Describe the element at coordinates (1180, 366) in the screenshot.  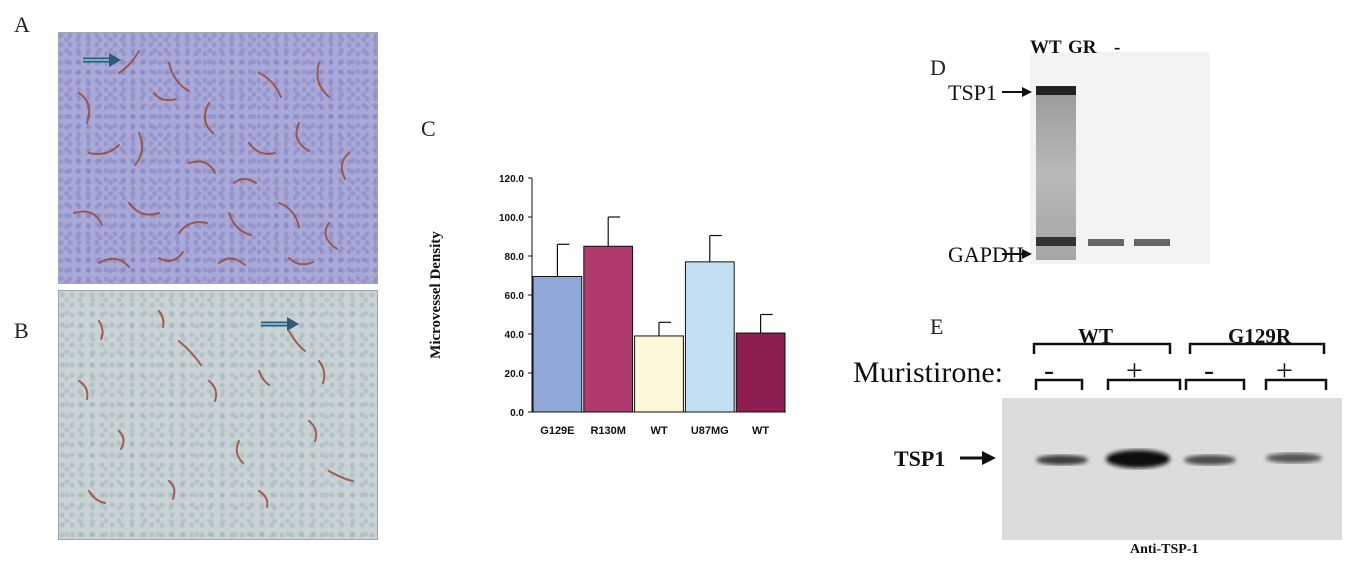
I see `group-brackets` at that location.